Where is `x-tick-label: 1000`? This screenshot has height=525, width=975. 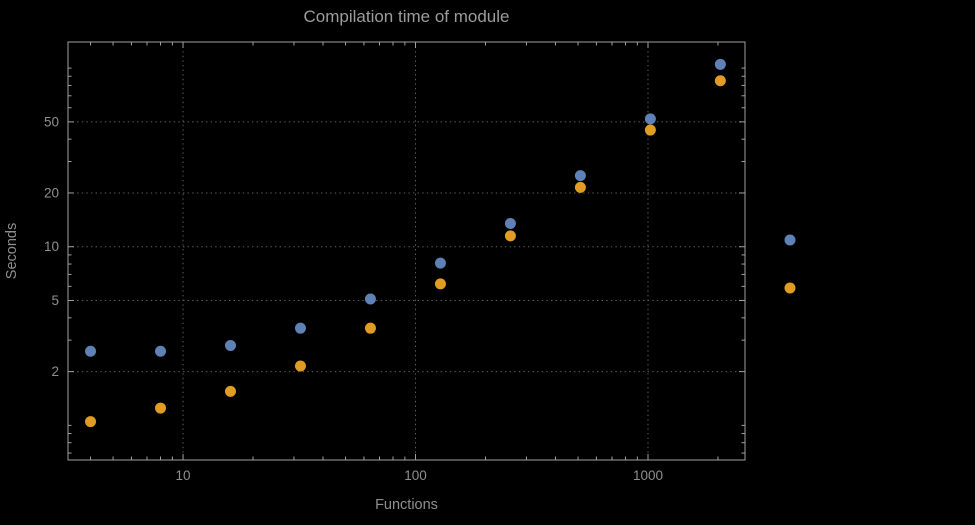
x-tick-label: 1000 is located at coordinates (648, 475).